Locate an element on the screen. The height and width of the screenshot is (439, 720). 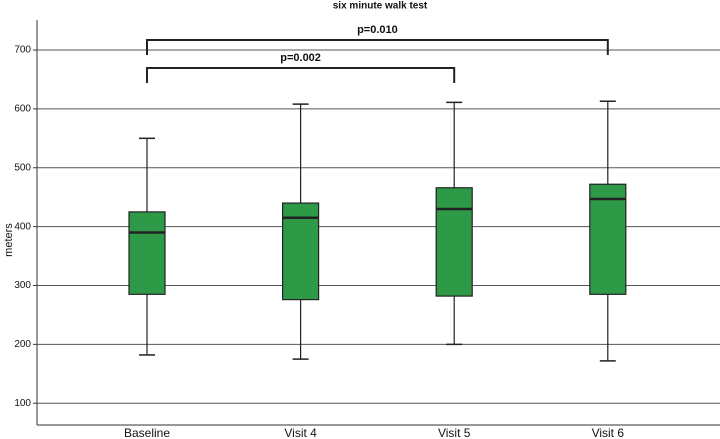
annotation: p=0.010 is located at coordinates (377, 30).